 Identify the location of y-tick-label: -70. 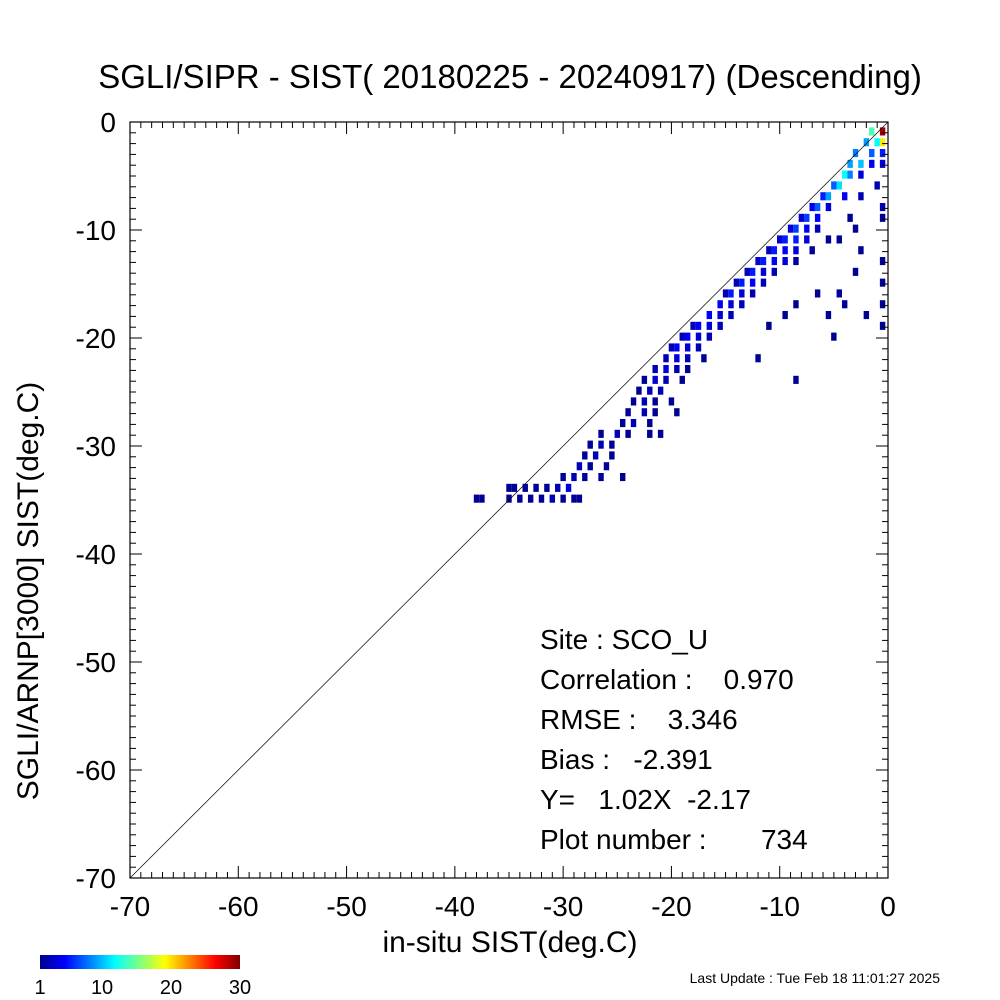
(96, 878).